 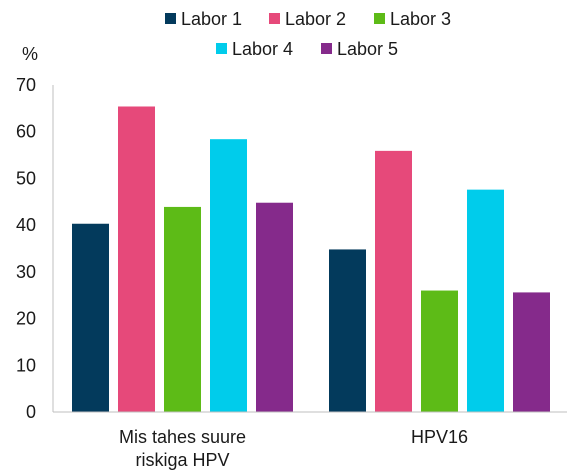 I want to click on legend-label: Labor 3, so click(x=420, y=19).